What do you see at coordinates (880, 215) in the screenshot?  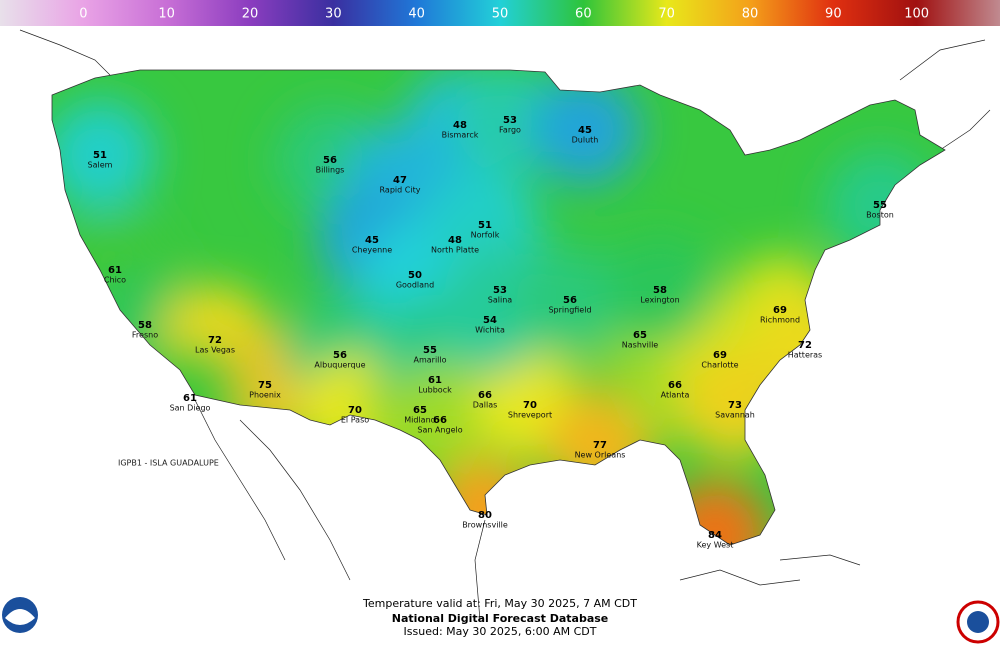 I see `city-name: Boston` at bounding box center [880, 215].